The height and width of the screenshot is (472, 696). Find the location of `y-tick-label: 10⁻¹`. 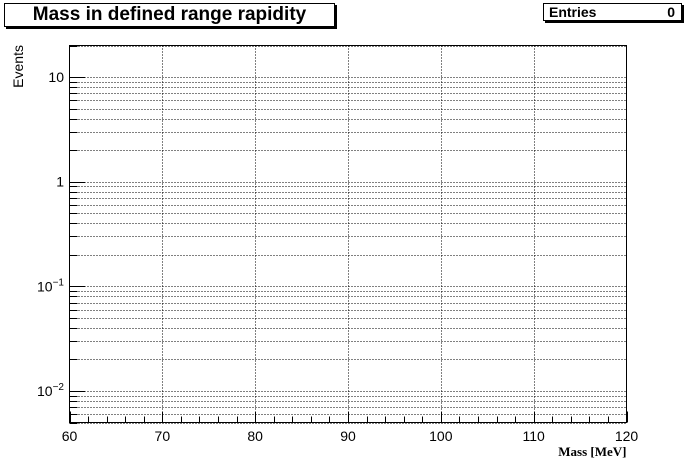

y-tick-label: 10⁻¹ is located at coordinates (50, 285).